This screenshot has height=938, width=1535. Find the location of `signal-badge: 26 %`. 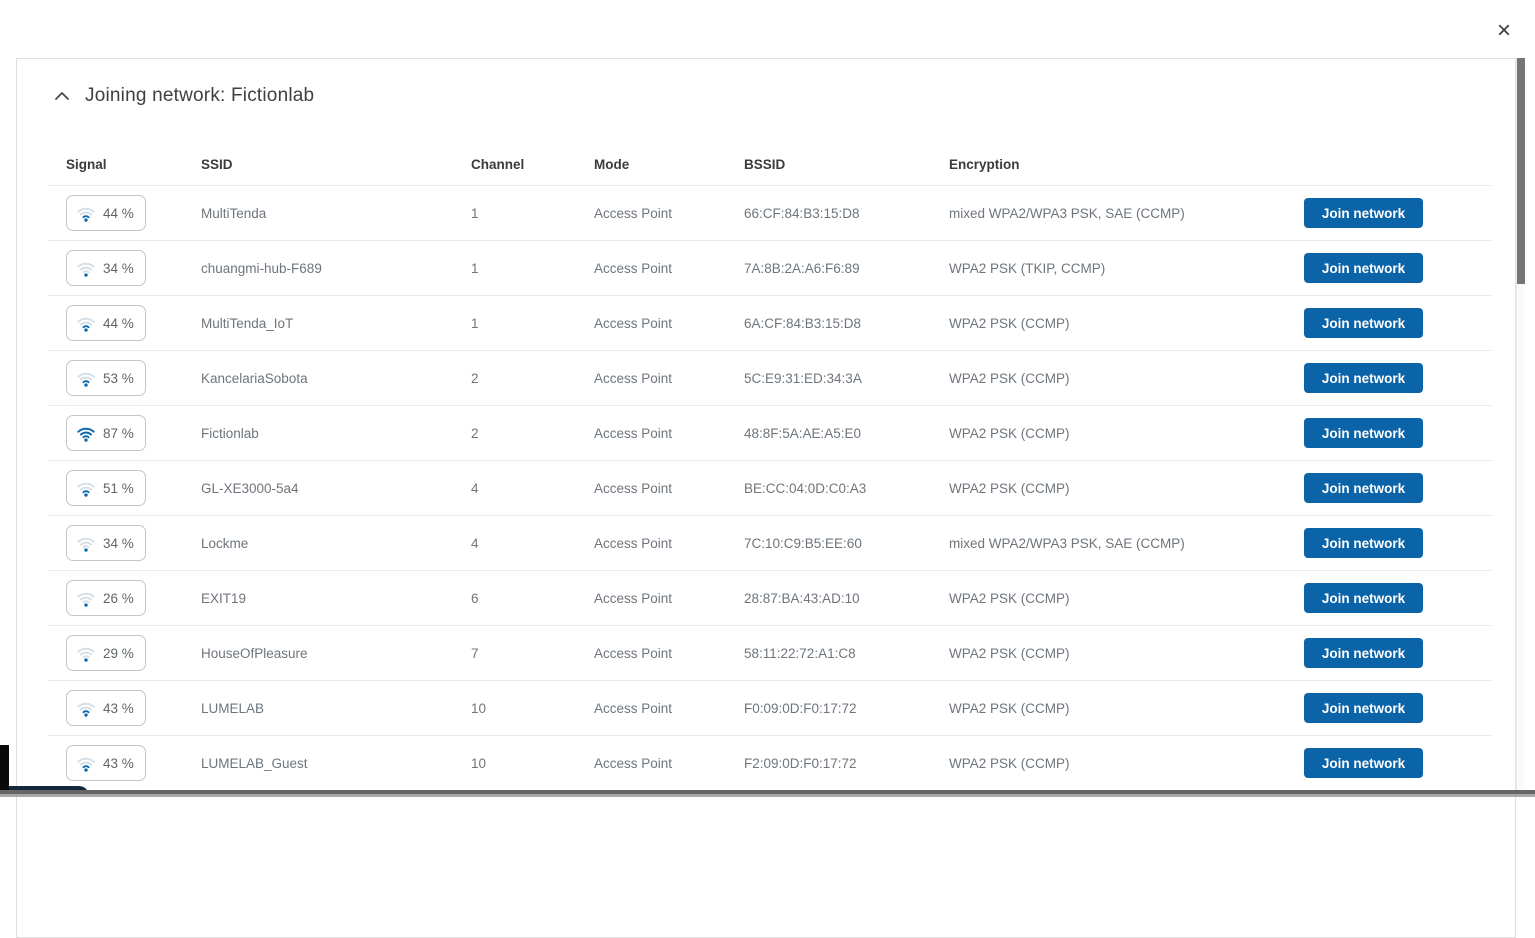

signal-badge: 26 % is located at coordinates (106, 598).